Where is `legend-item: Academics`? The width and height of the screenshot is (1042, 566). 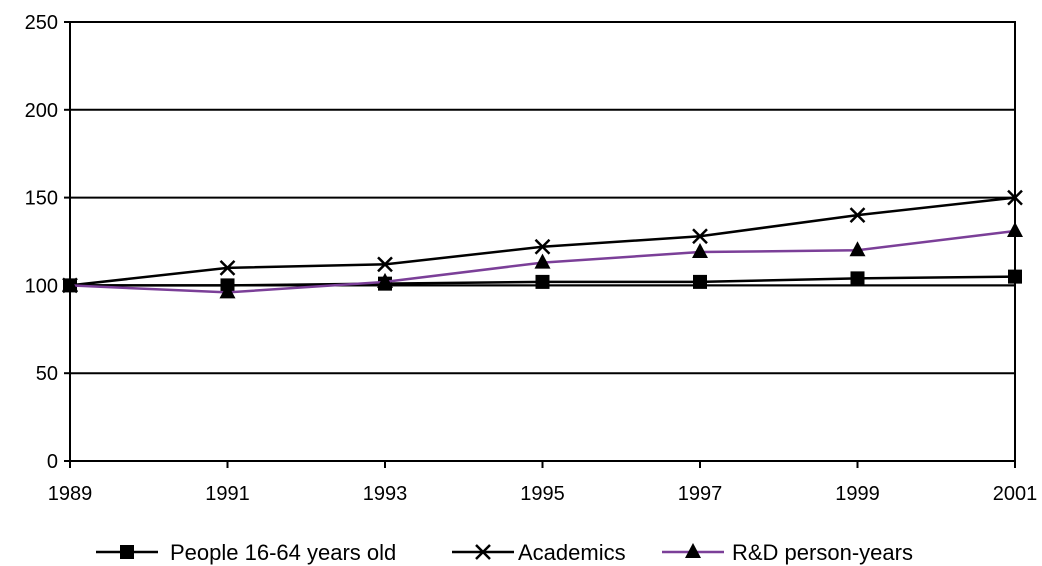
legend-item: Academics is located at coordinates (539, 552).